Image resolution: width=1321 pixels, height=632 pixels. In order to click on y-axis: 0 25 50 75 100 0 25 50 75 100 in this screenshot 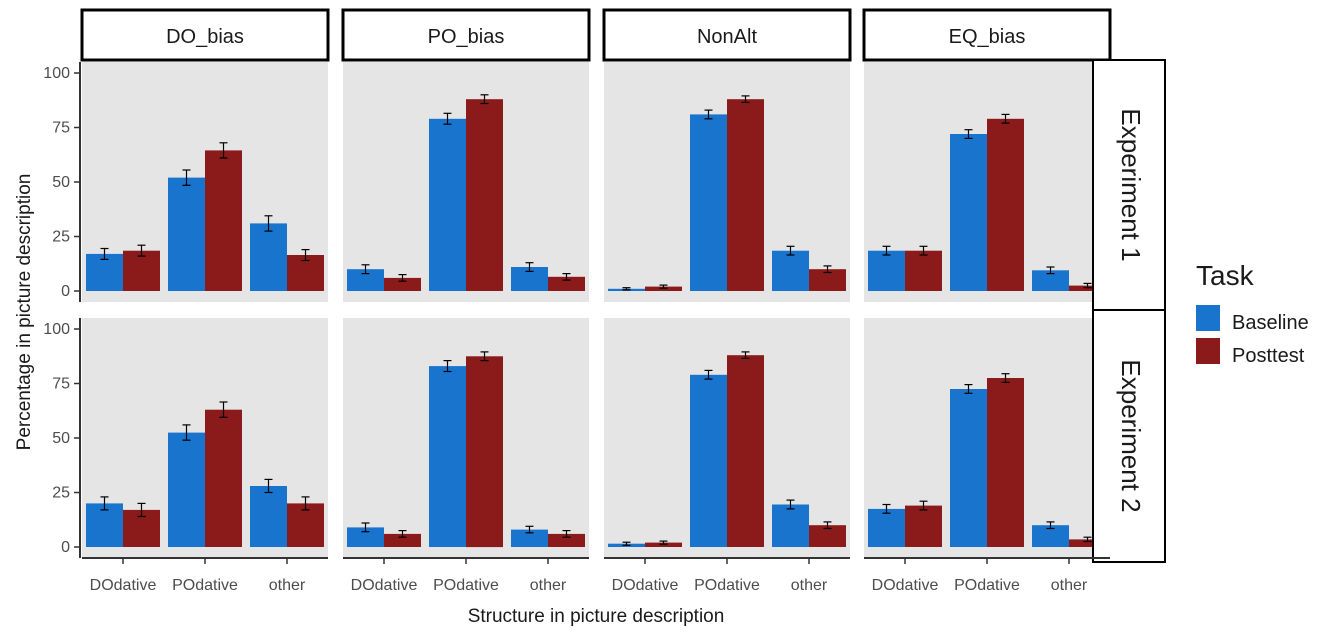, I will do `click(62, 310)`.